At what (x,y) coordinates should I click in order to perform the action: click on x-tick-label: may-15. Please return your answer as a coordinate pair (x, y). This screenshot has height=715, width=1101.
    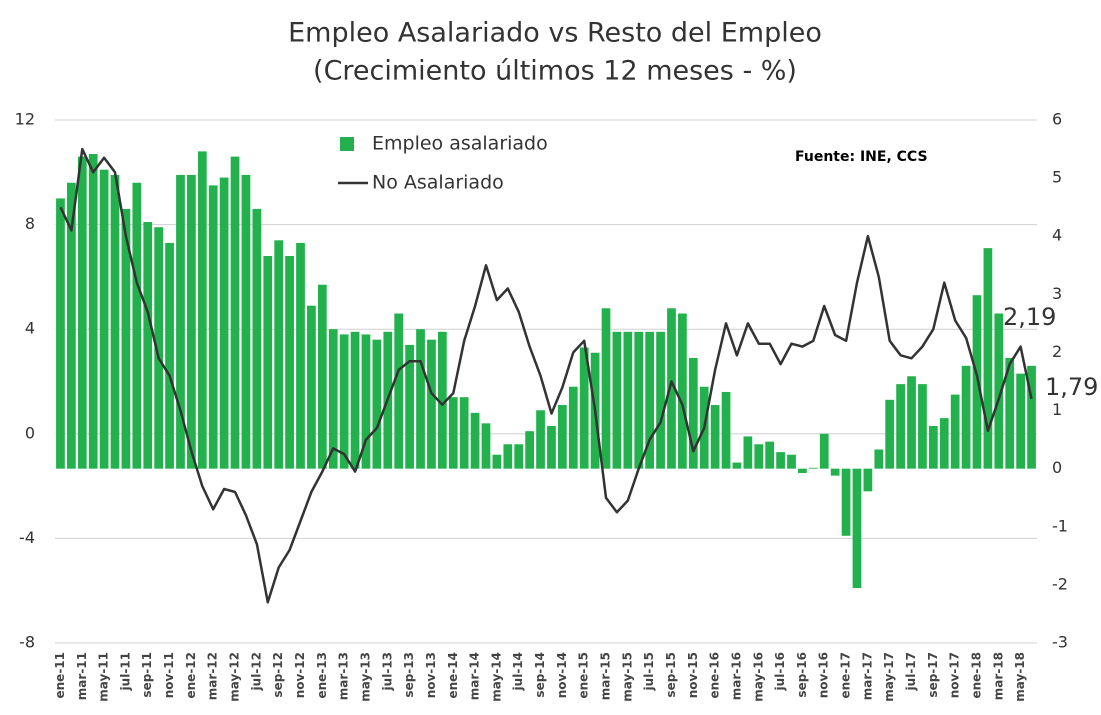
    Looking at the image, I should click on (627, 677).